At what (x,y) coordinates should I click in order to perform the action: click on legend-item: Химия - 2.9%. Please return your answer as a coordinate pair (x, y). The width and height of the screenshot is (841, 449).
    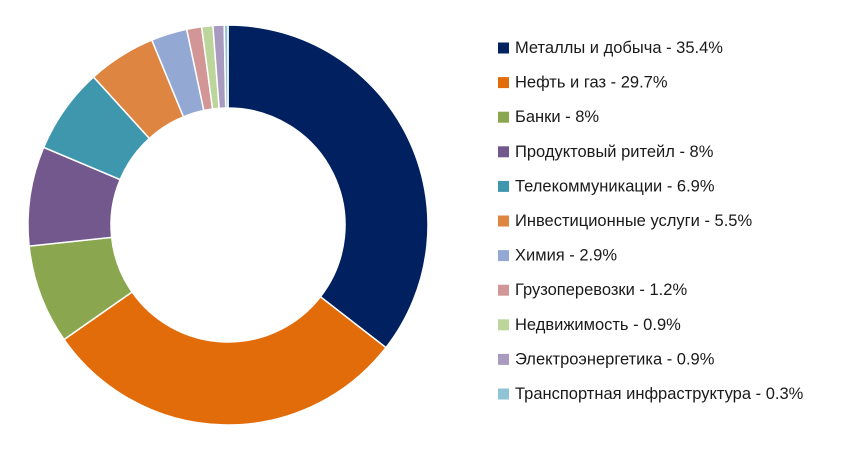
    Looking at the image, I should click on (557, 256).